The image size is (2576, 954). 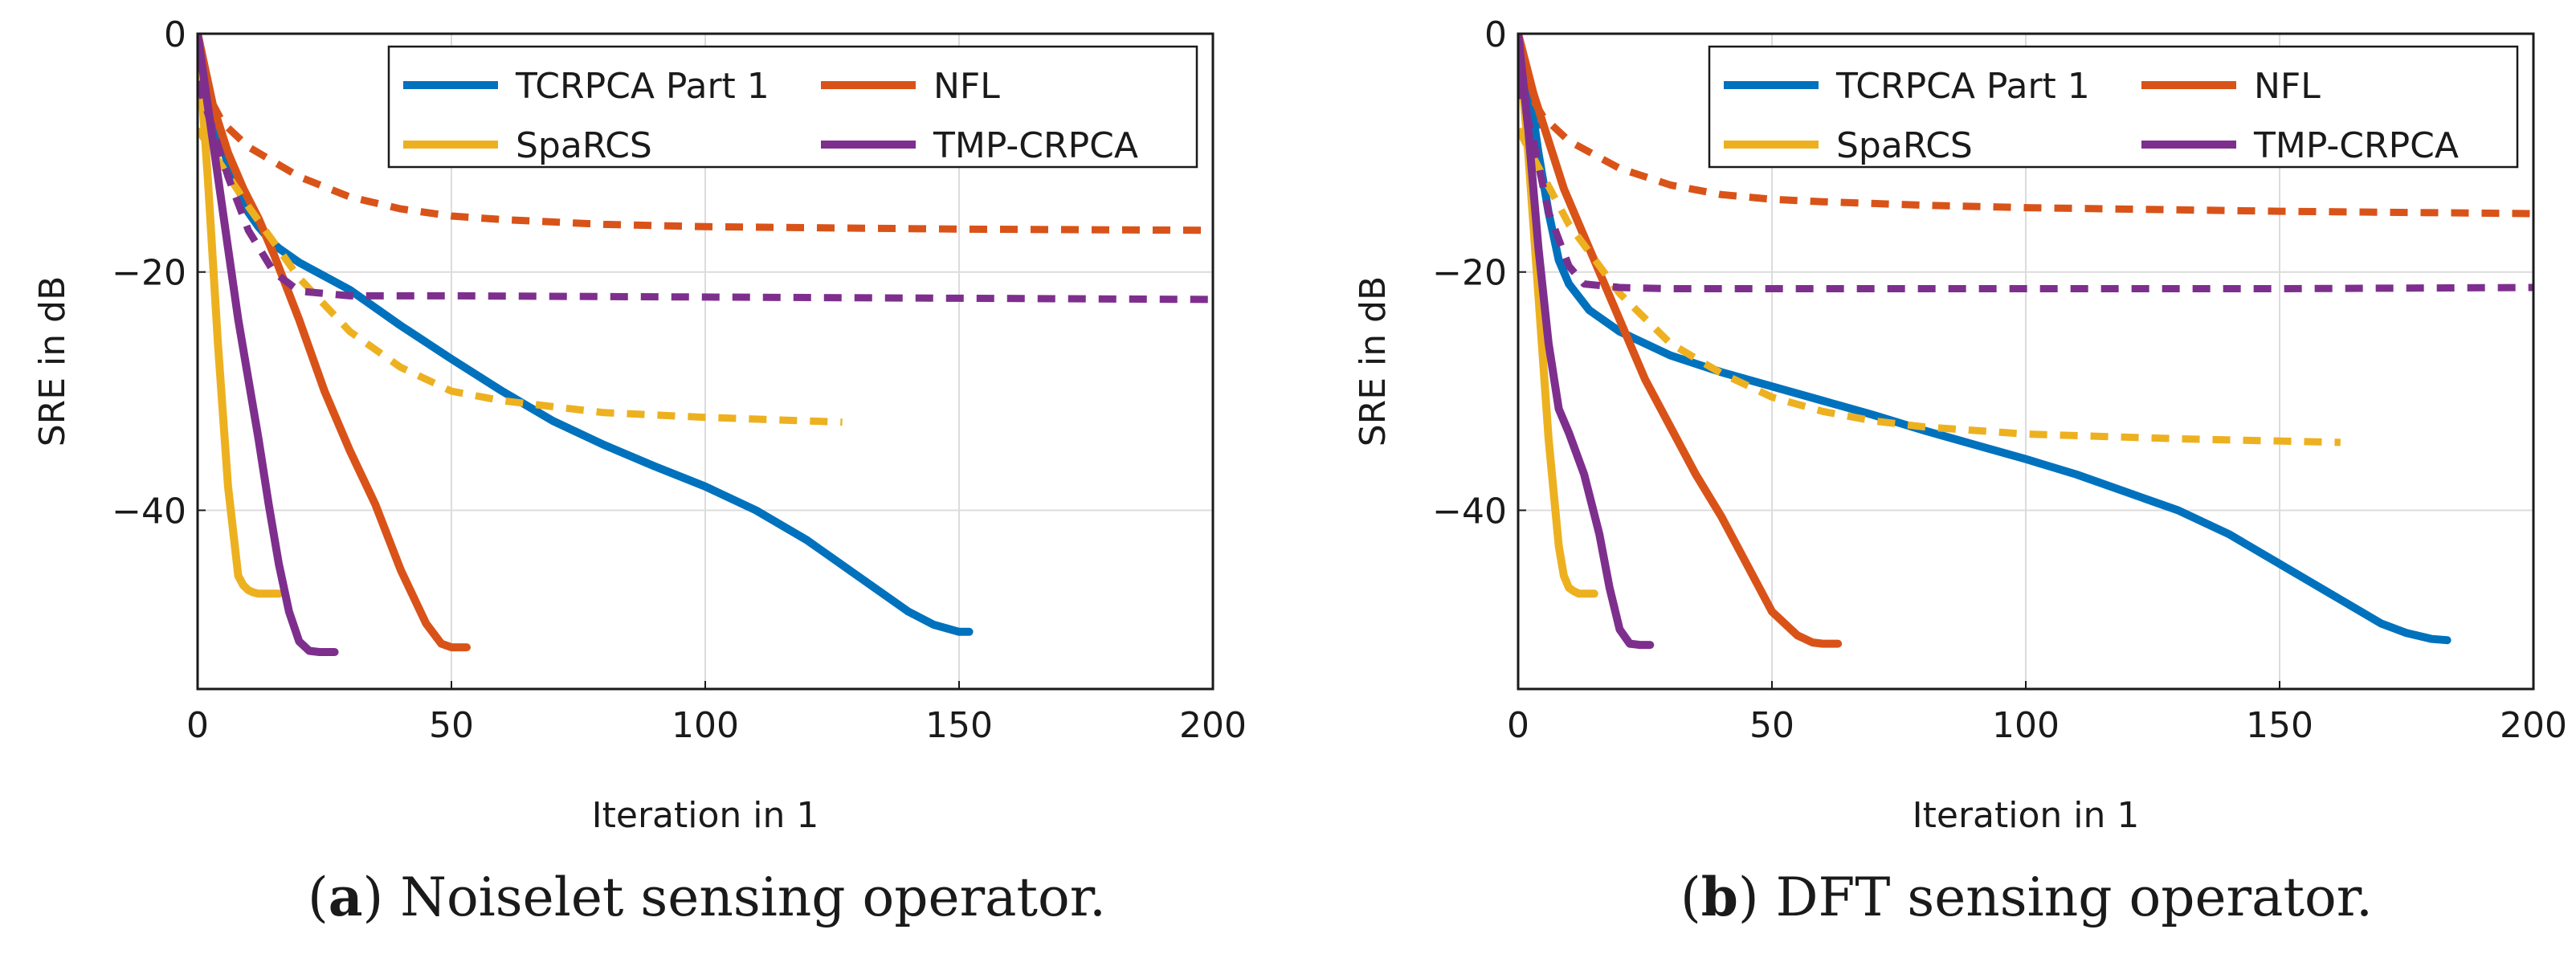 What do you see at coordinates (2066, 897) in the screenshot?
I see `caption-text: DFT sensing operator.` at bounding box center [2066, 897].